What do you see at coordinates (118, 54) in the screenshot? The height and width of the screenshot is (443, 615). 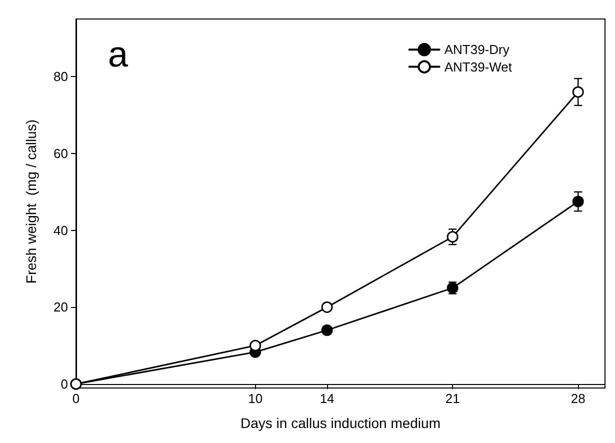 I see `annotation: a` at bounding box center [118, 54].